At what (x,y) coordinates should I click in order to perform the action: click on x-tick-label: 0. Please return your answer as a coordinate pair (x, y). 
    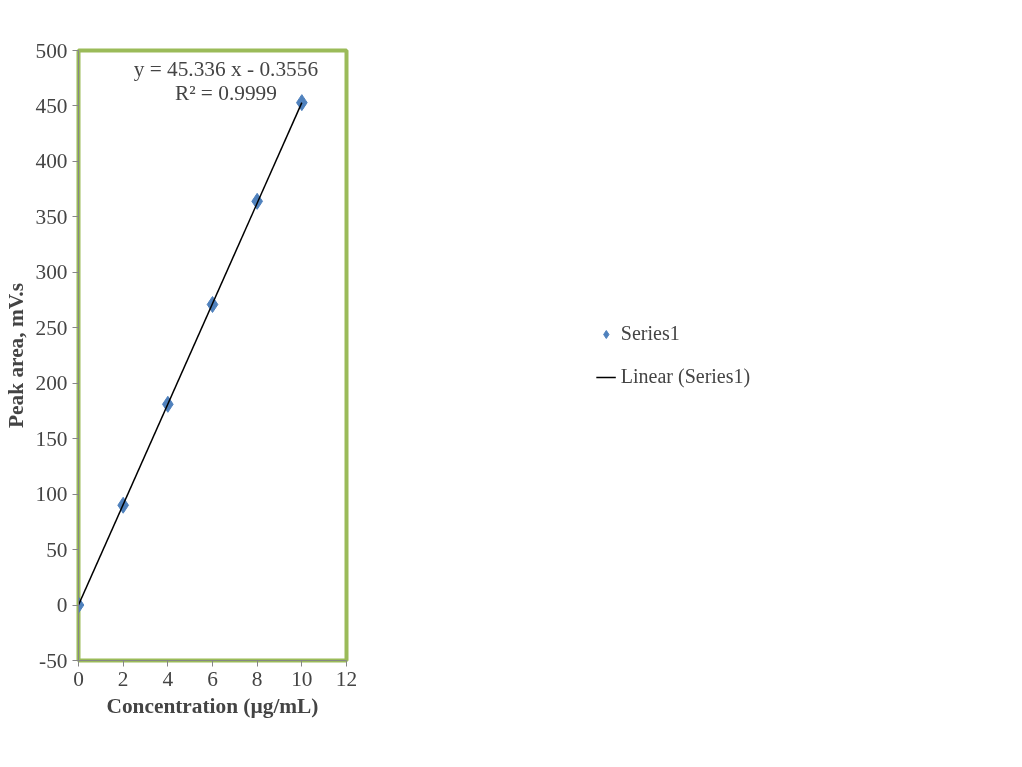
    Looking at the image, I should click on (78, 678).